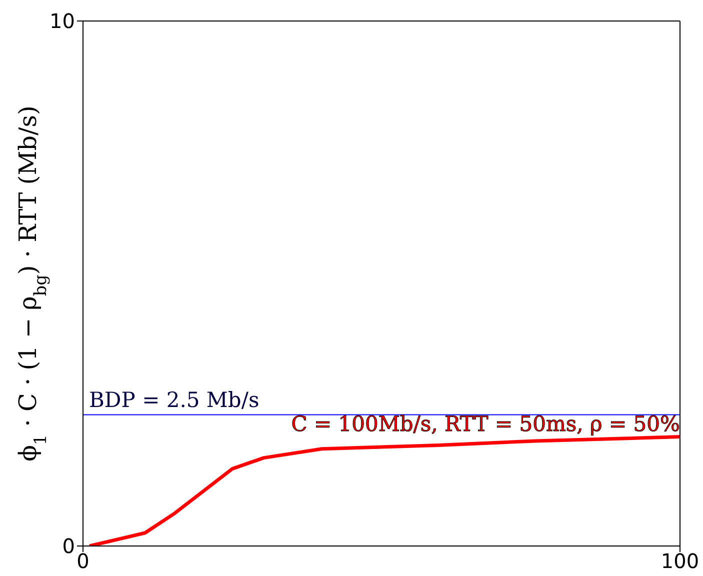 This screenshot has height=576, width=703. I want to click on ref-line-label: BDP = 2.5 Mb/s, so click(174, 400).